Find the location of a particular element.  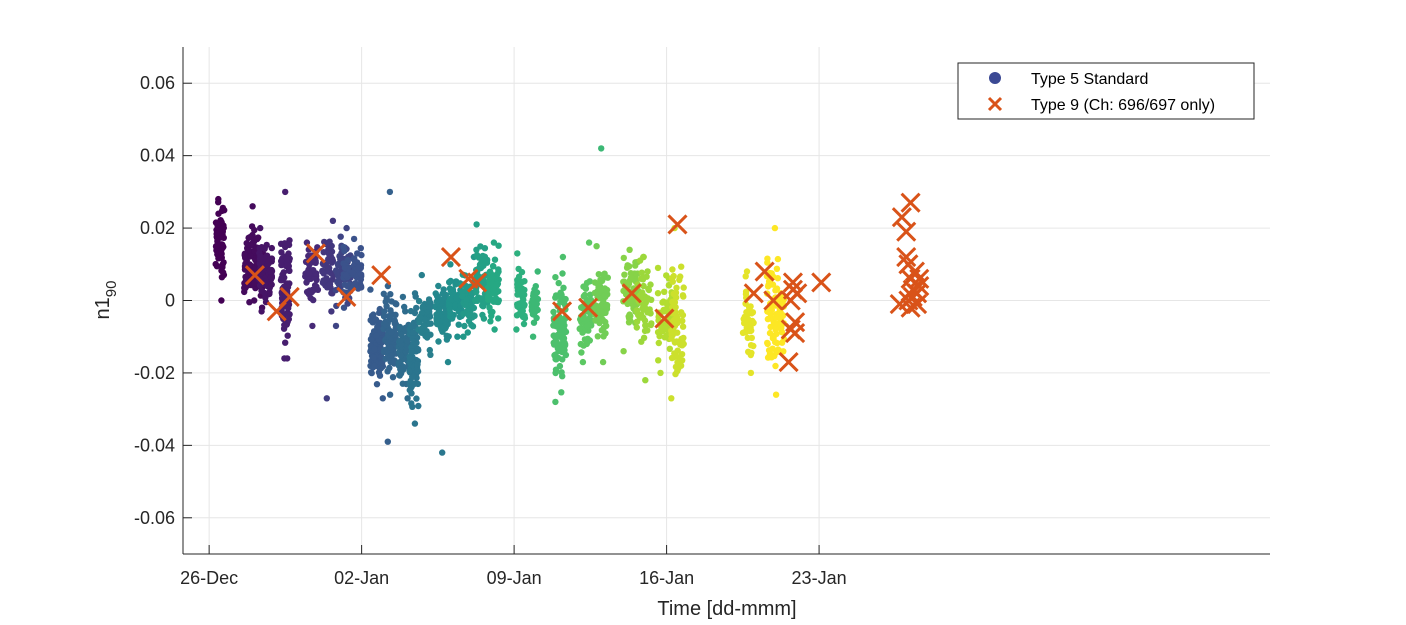

x-tick-label: 09-Jan is located at coordinates (514, 578).